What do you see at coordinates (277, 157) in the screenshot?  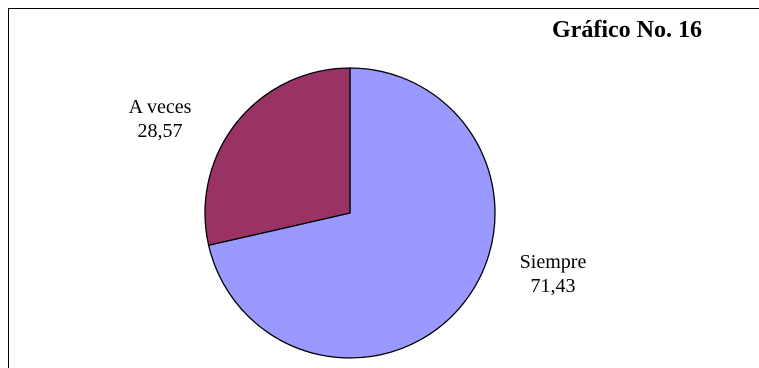 I see `pie-slice-a-veces` at bounding box center [277, 157].